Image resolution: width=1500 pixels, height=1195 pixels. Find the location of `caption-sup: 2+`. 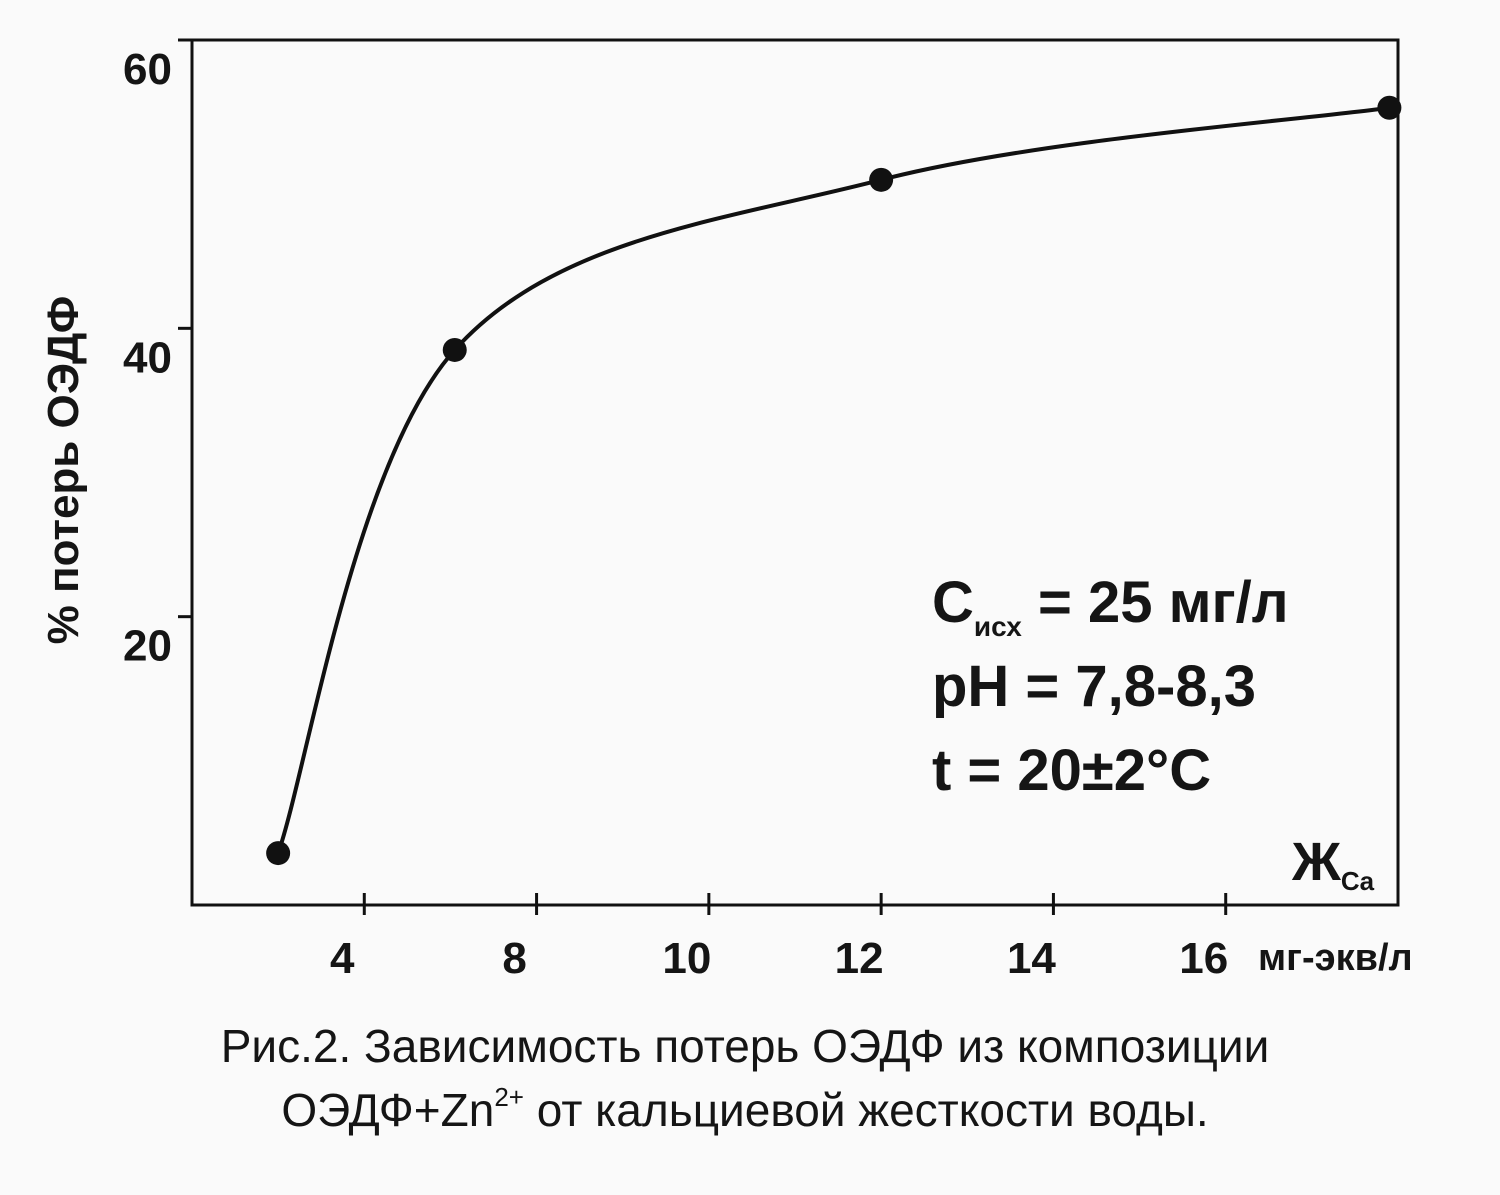

caption-sup: 2+ is located at coordinates (509, 1097).